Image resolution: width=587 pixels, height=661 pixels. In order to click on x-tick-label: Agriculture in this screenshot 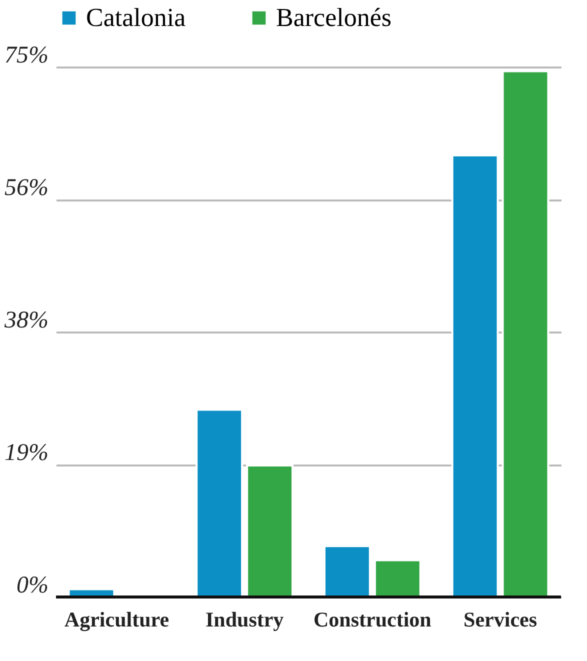, I will do `click(117, 620)`.